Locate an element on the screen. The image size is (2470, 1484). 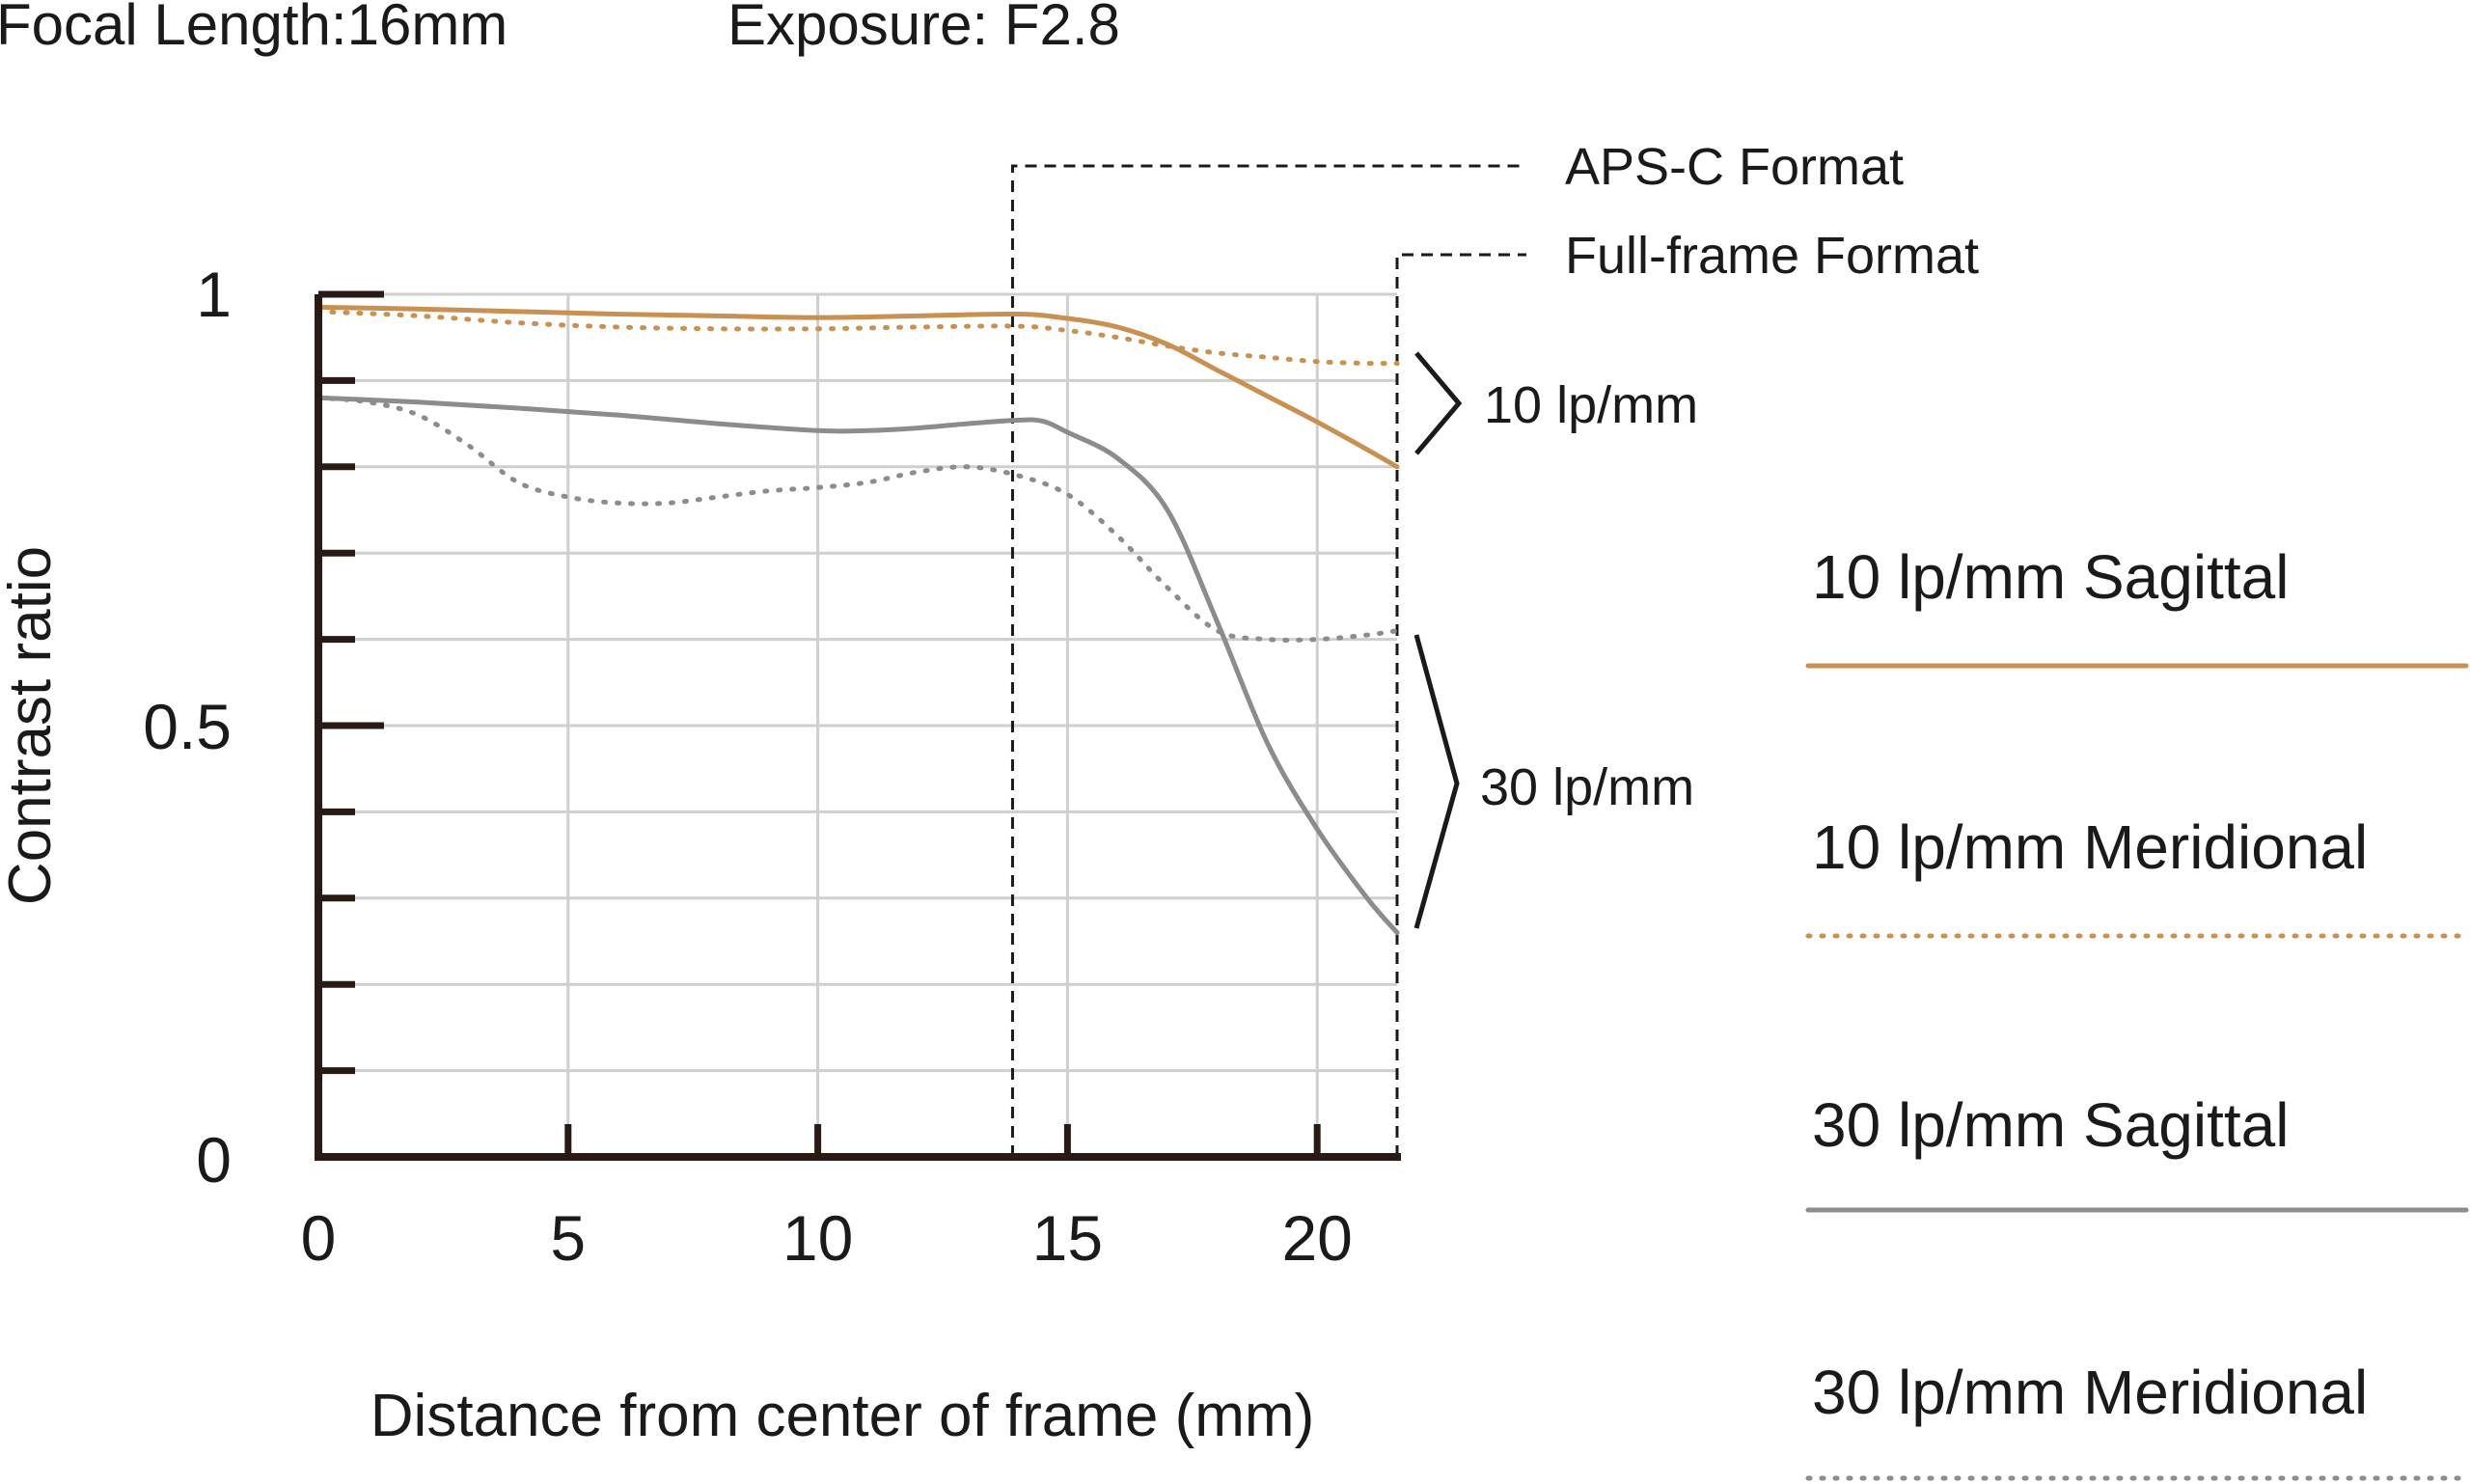
x-tick-label: 10 is located at coordinates (817, 1238).